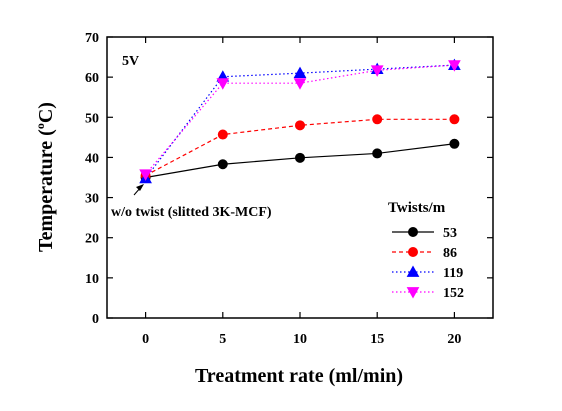  Describe the element at coordinates (145, 339) in the screenshot. I see `x-tick-label: 0` at that location.